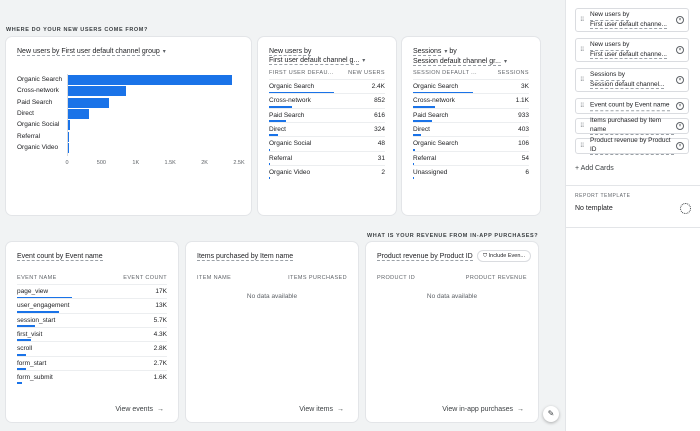 This screenshot has height=431, width=700. I want to click on sidebar-card: ⠿ Product revenue by Product ID ×, so click(632, 146).